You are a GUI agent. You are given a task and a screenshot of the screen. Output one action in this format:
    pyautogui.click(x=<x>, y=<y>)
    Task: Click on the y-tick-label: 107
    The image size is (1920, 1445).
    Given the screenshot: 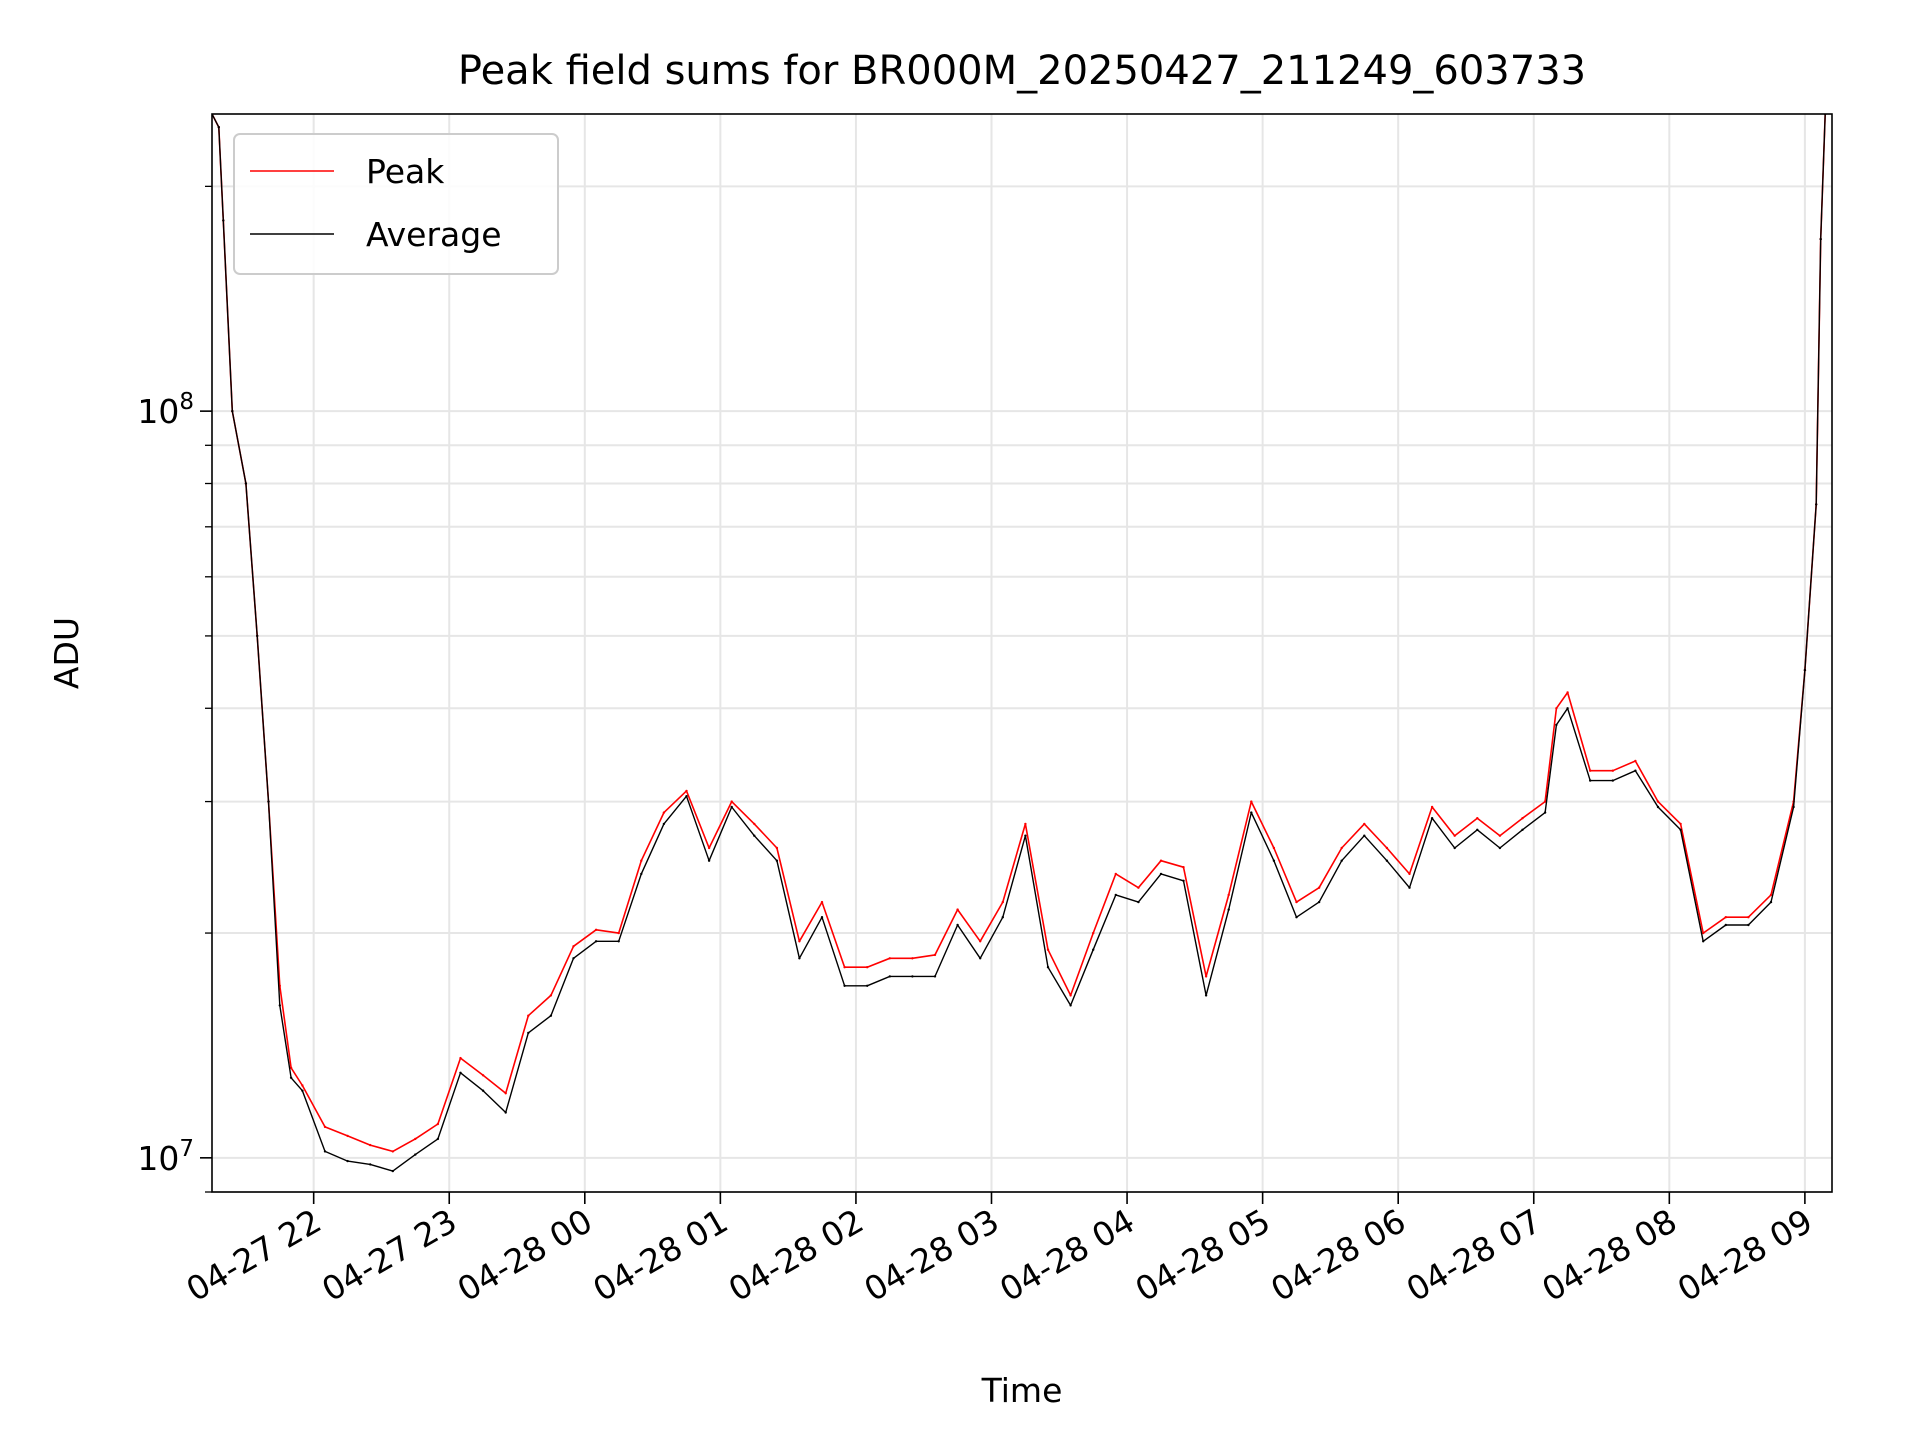 What is the action you would take?
    pyautogui.click(x=165, y=1157)
    